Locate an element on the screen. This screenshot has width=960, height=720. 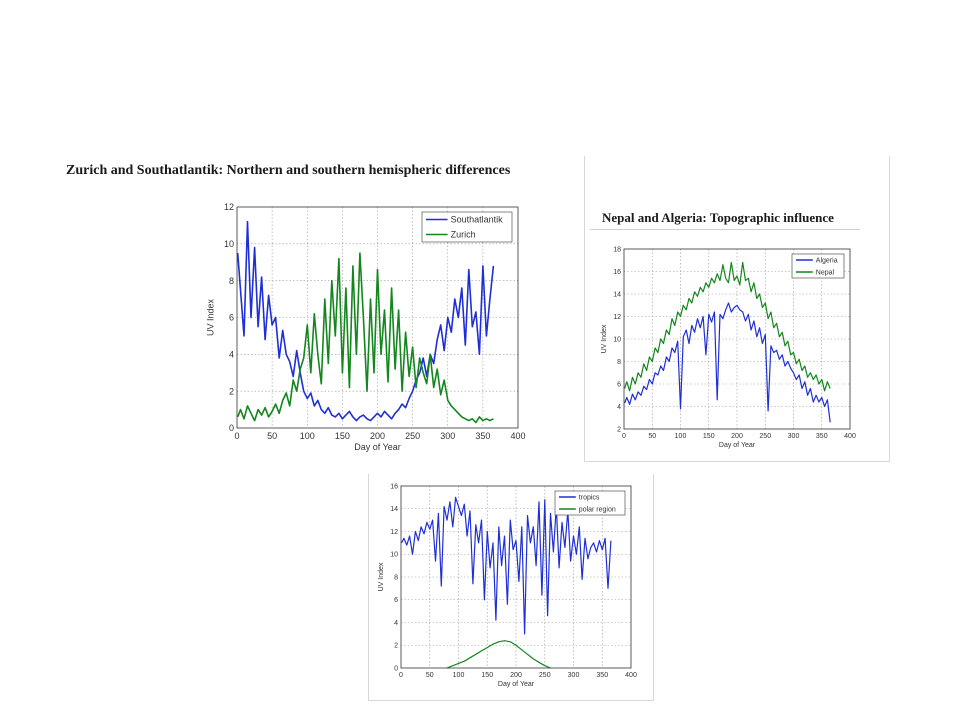
legend-label: Nepal is located at coordinates (825, 272).